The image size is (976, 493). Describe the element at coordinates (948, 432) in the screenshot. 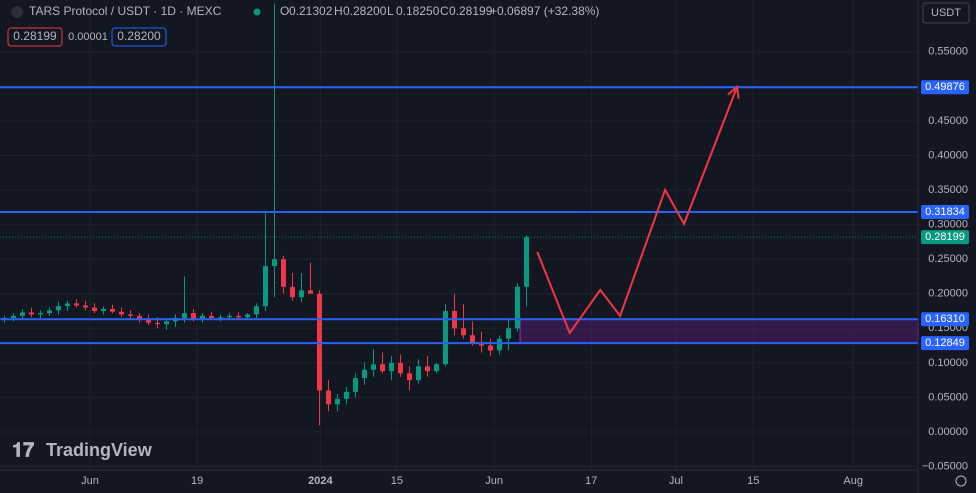

I see `y-tick-label: 0.00000` at that location.